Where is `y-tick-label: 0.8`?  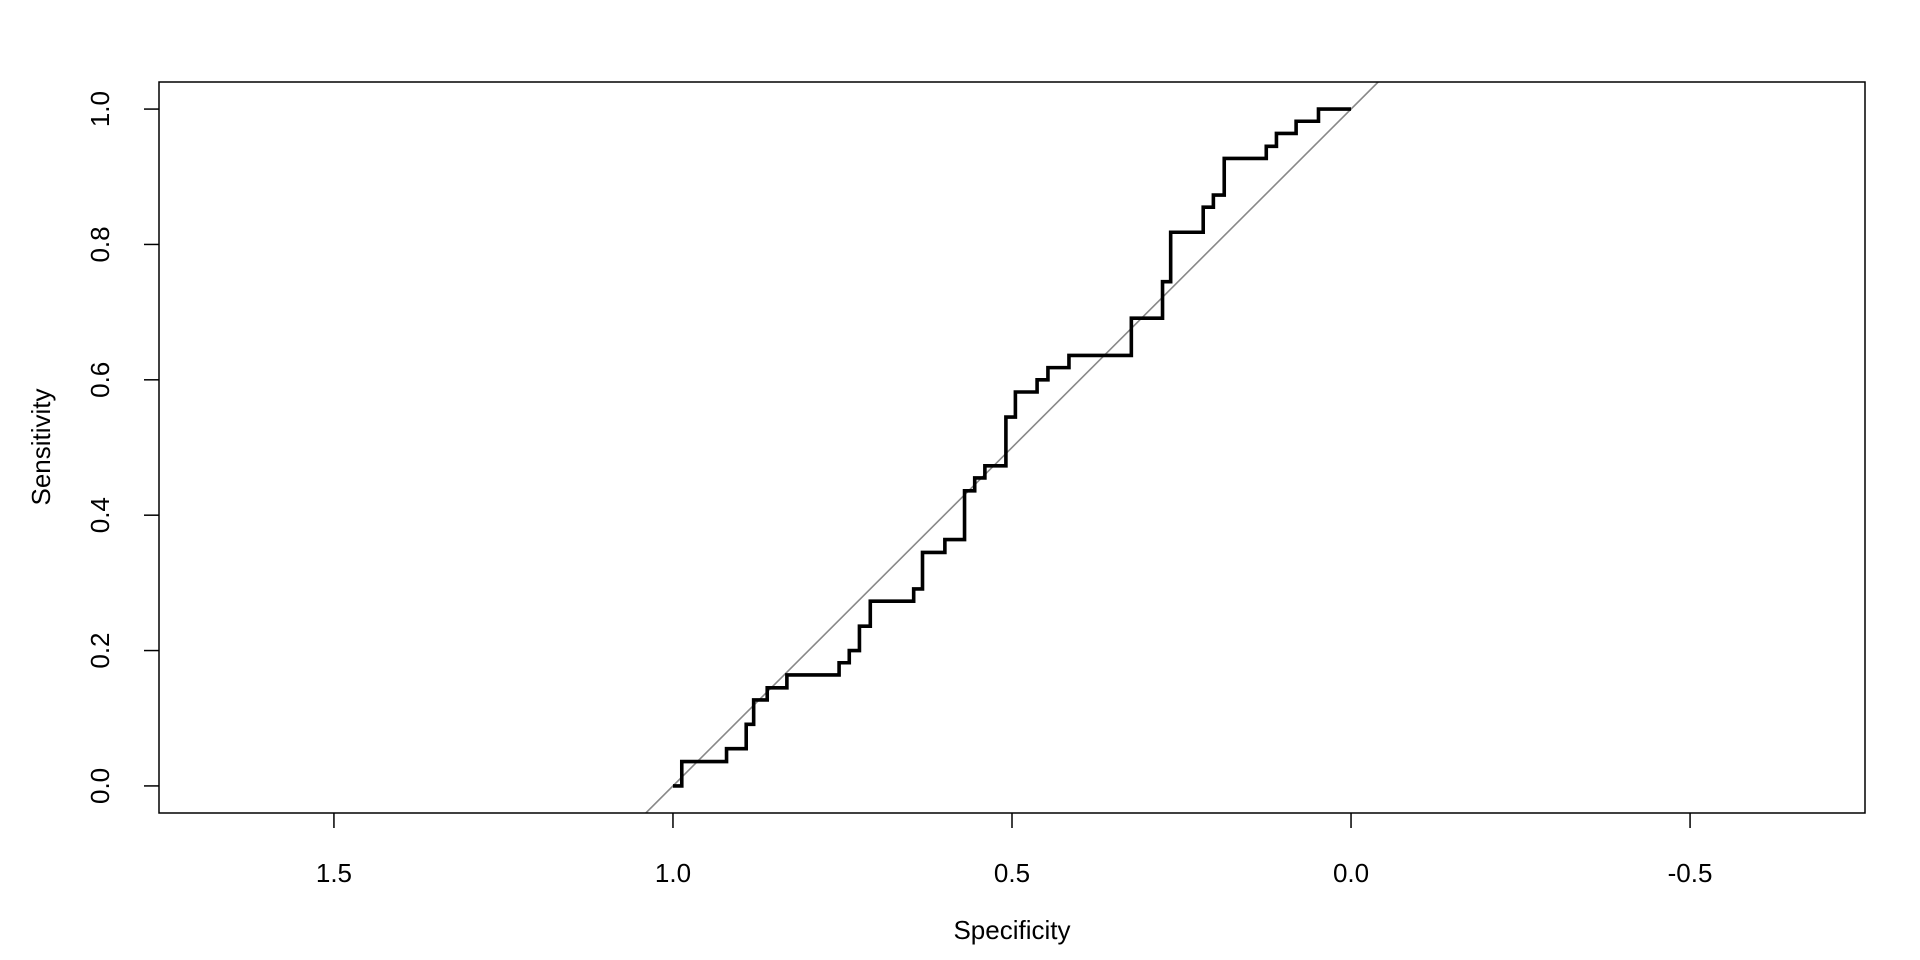
y-tick-label: 0.8 is located at coordinates (100, 244).